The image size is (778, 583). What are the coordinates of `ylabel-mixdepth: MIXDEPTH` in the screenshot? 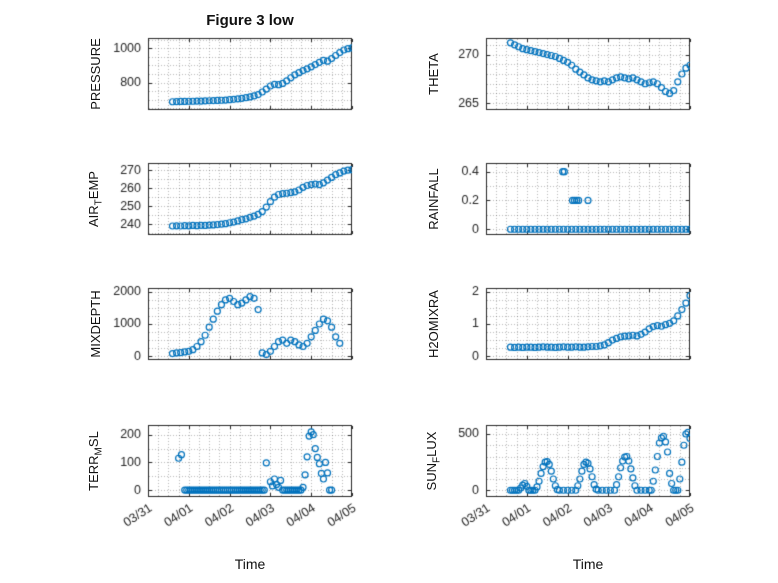 It's located at (95, 324).